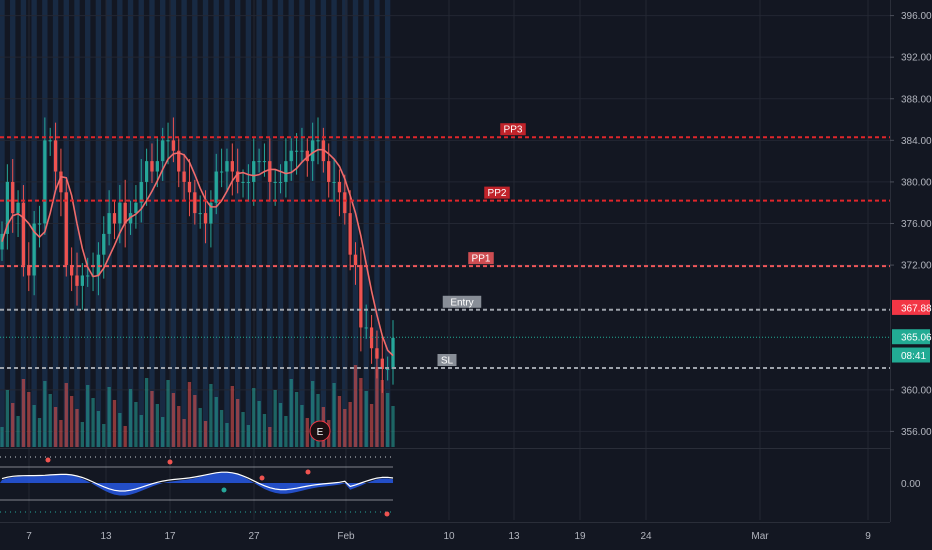 The height and width of the screenshot is (550, 932). I want to click on level-label-sl: SL, so click(447, 360).